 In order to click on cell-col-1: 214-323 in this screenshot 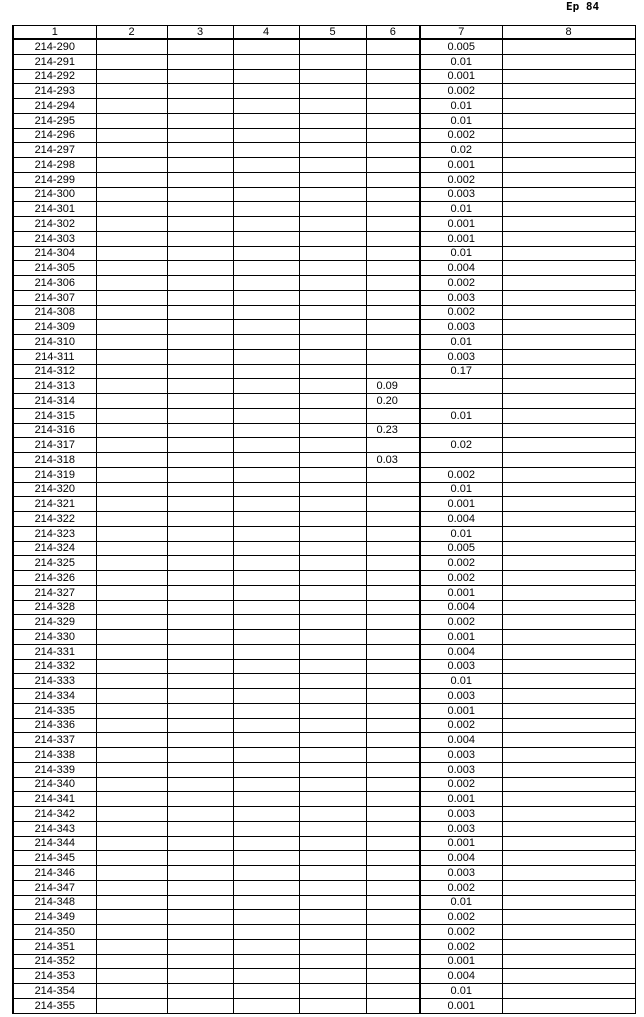, I will do `click(54, 533)`.